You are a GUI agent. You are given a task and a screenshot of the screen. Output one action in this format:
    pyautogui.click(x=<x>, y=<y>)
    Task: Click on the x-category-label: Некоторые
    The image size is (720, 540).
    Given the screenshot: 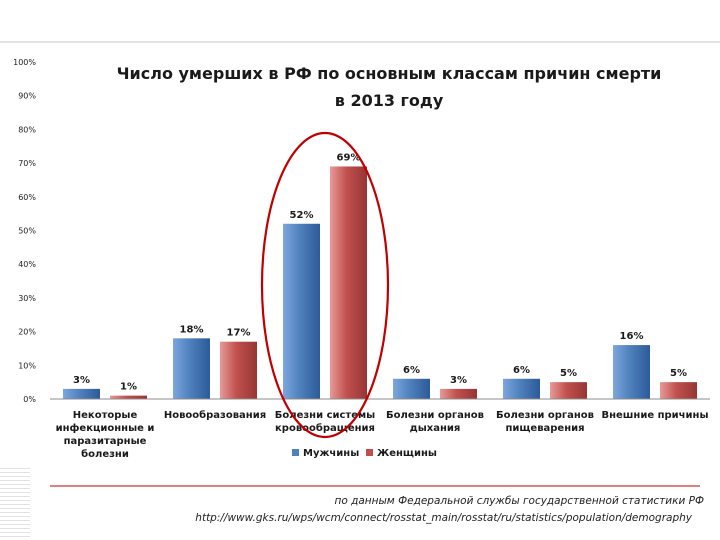 What is the action you would take?
    pyautogui.click(x=105, y=415)
    